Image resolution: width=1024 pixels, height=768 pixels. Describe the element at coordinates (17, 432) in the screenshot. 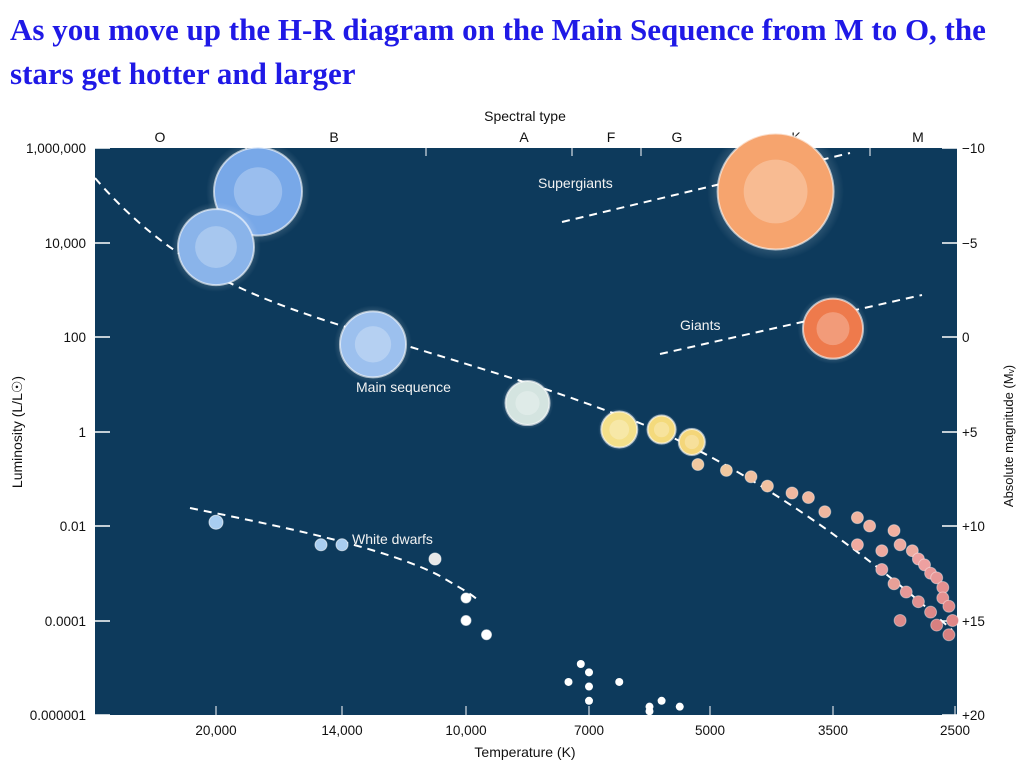

I see `y-axis-title: Luminosity (L/L☉)` at that location.